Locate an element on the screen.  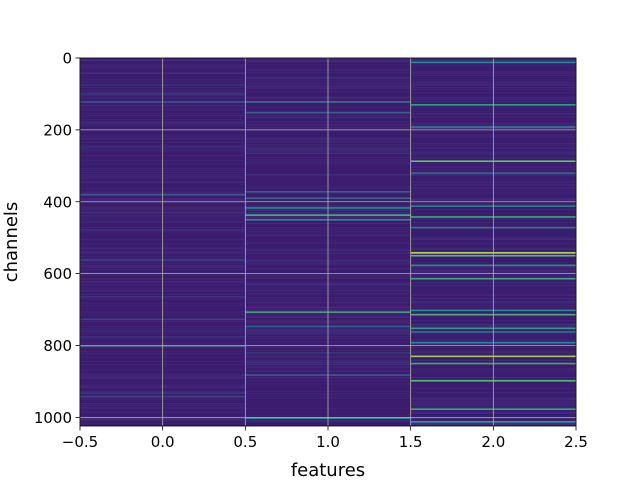
x-axis-label: features is located at coordinates (328, 470).